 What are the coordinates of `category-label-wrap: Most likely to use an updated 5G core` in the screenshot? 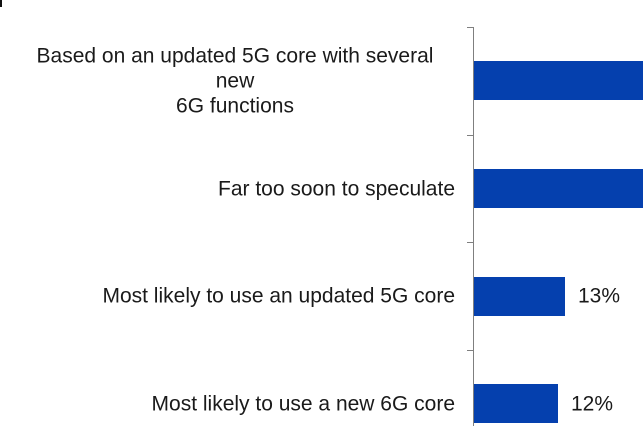 It's located at (227, 296).